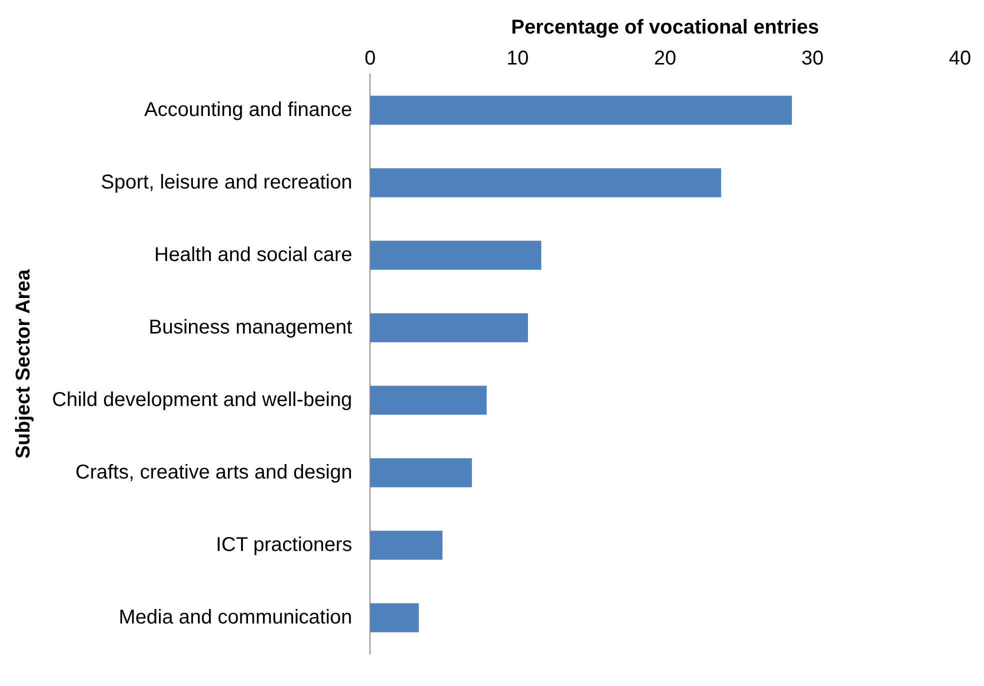 The height and width of the screenshot is (686, 984). What do you see at coordinates (665, 59) in the screenshot?
I see `x-tick-label: 20` at bounding box center [665, 59].